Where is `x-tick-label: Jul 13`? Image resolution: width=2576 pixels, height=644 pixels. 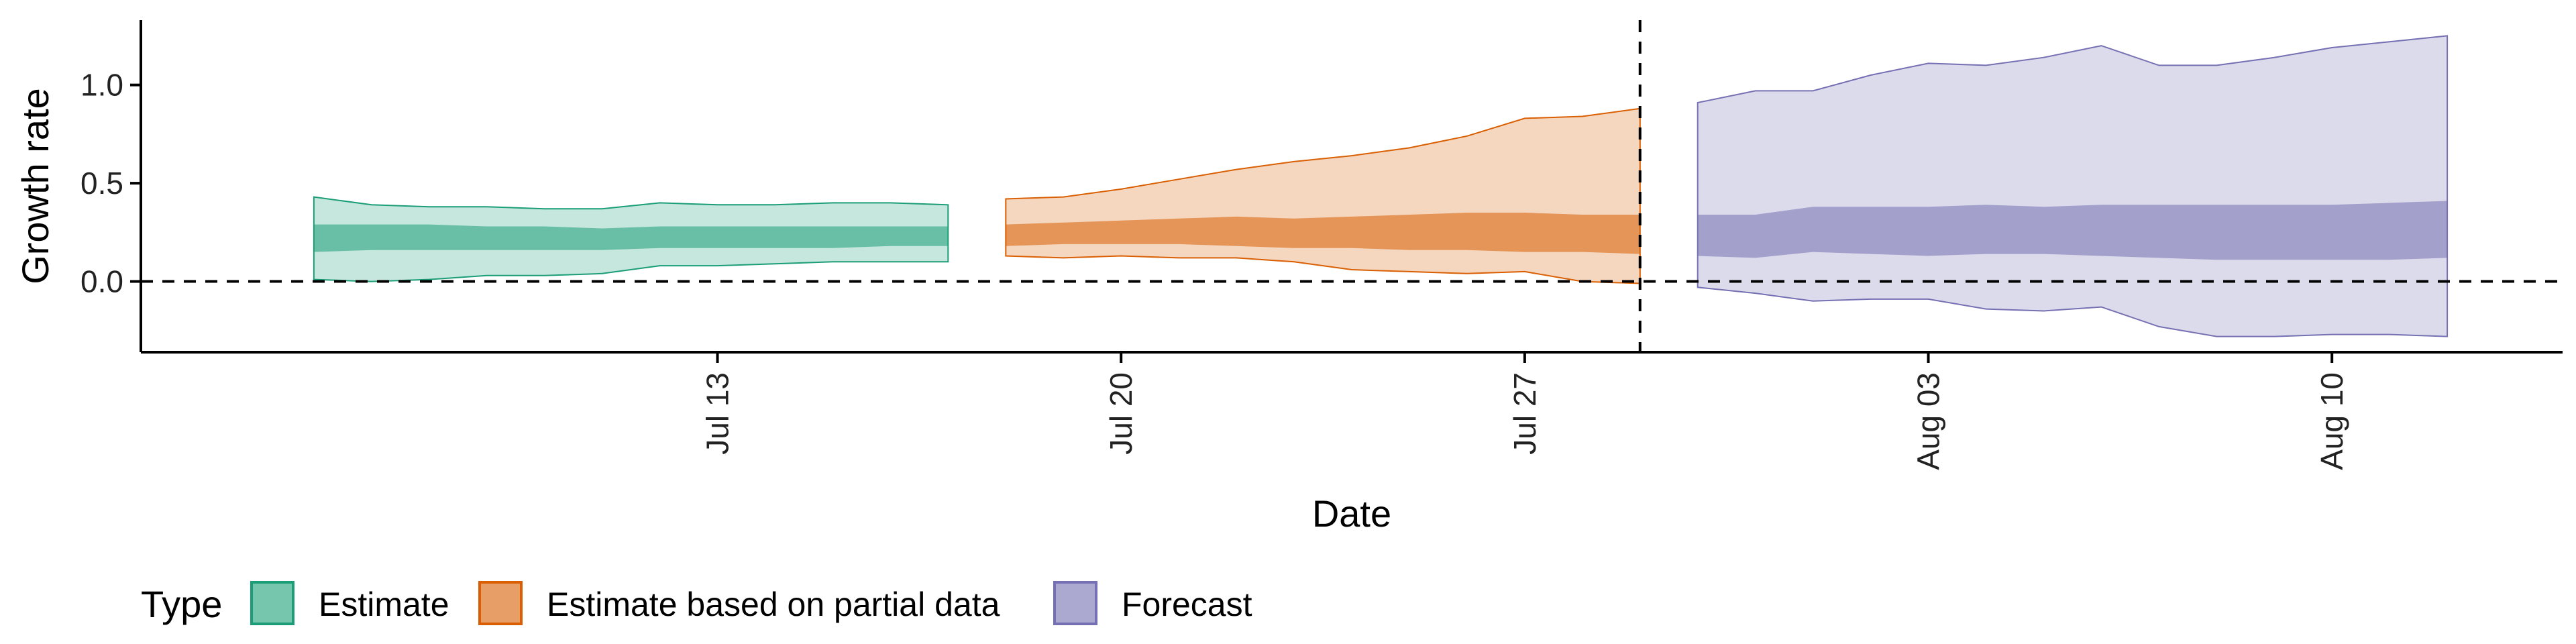 x-tick-label: Jul 13 is located at coordinates (717, 413).